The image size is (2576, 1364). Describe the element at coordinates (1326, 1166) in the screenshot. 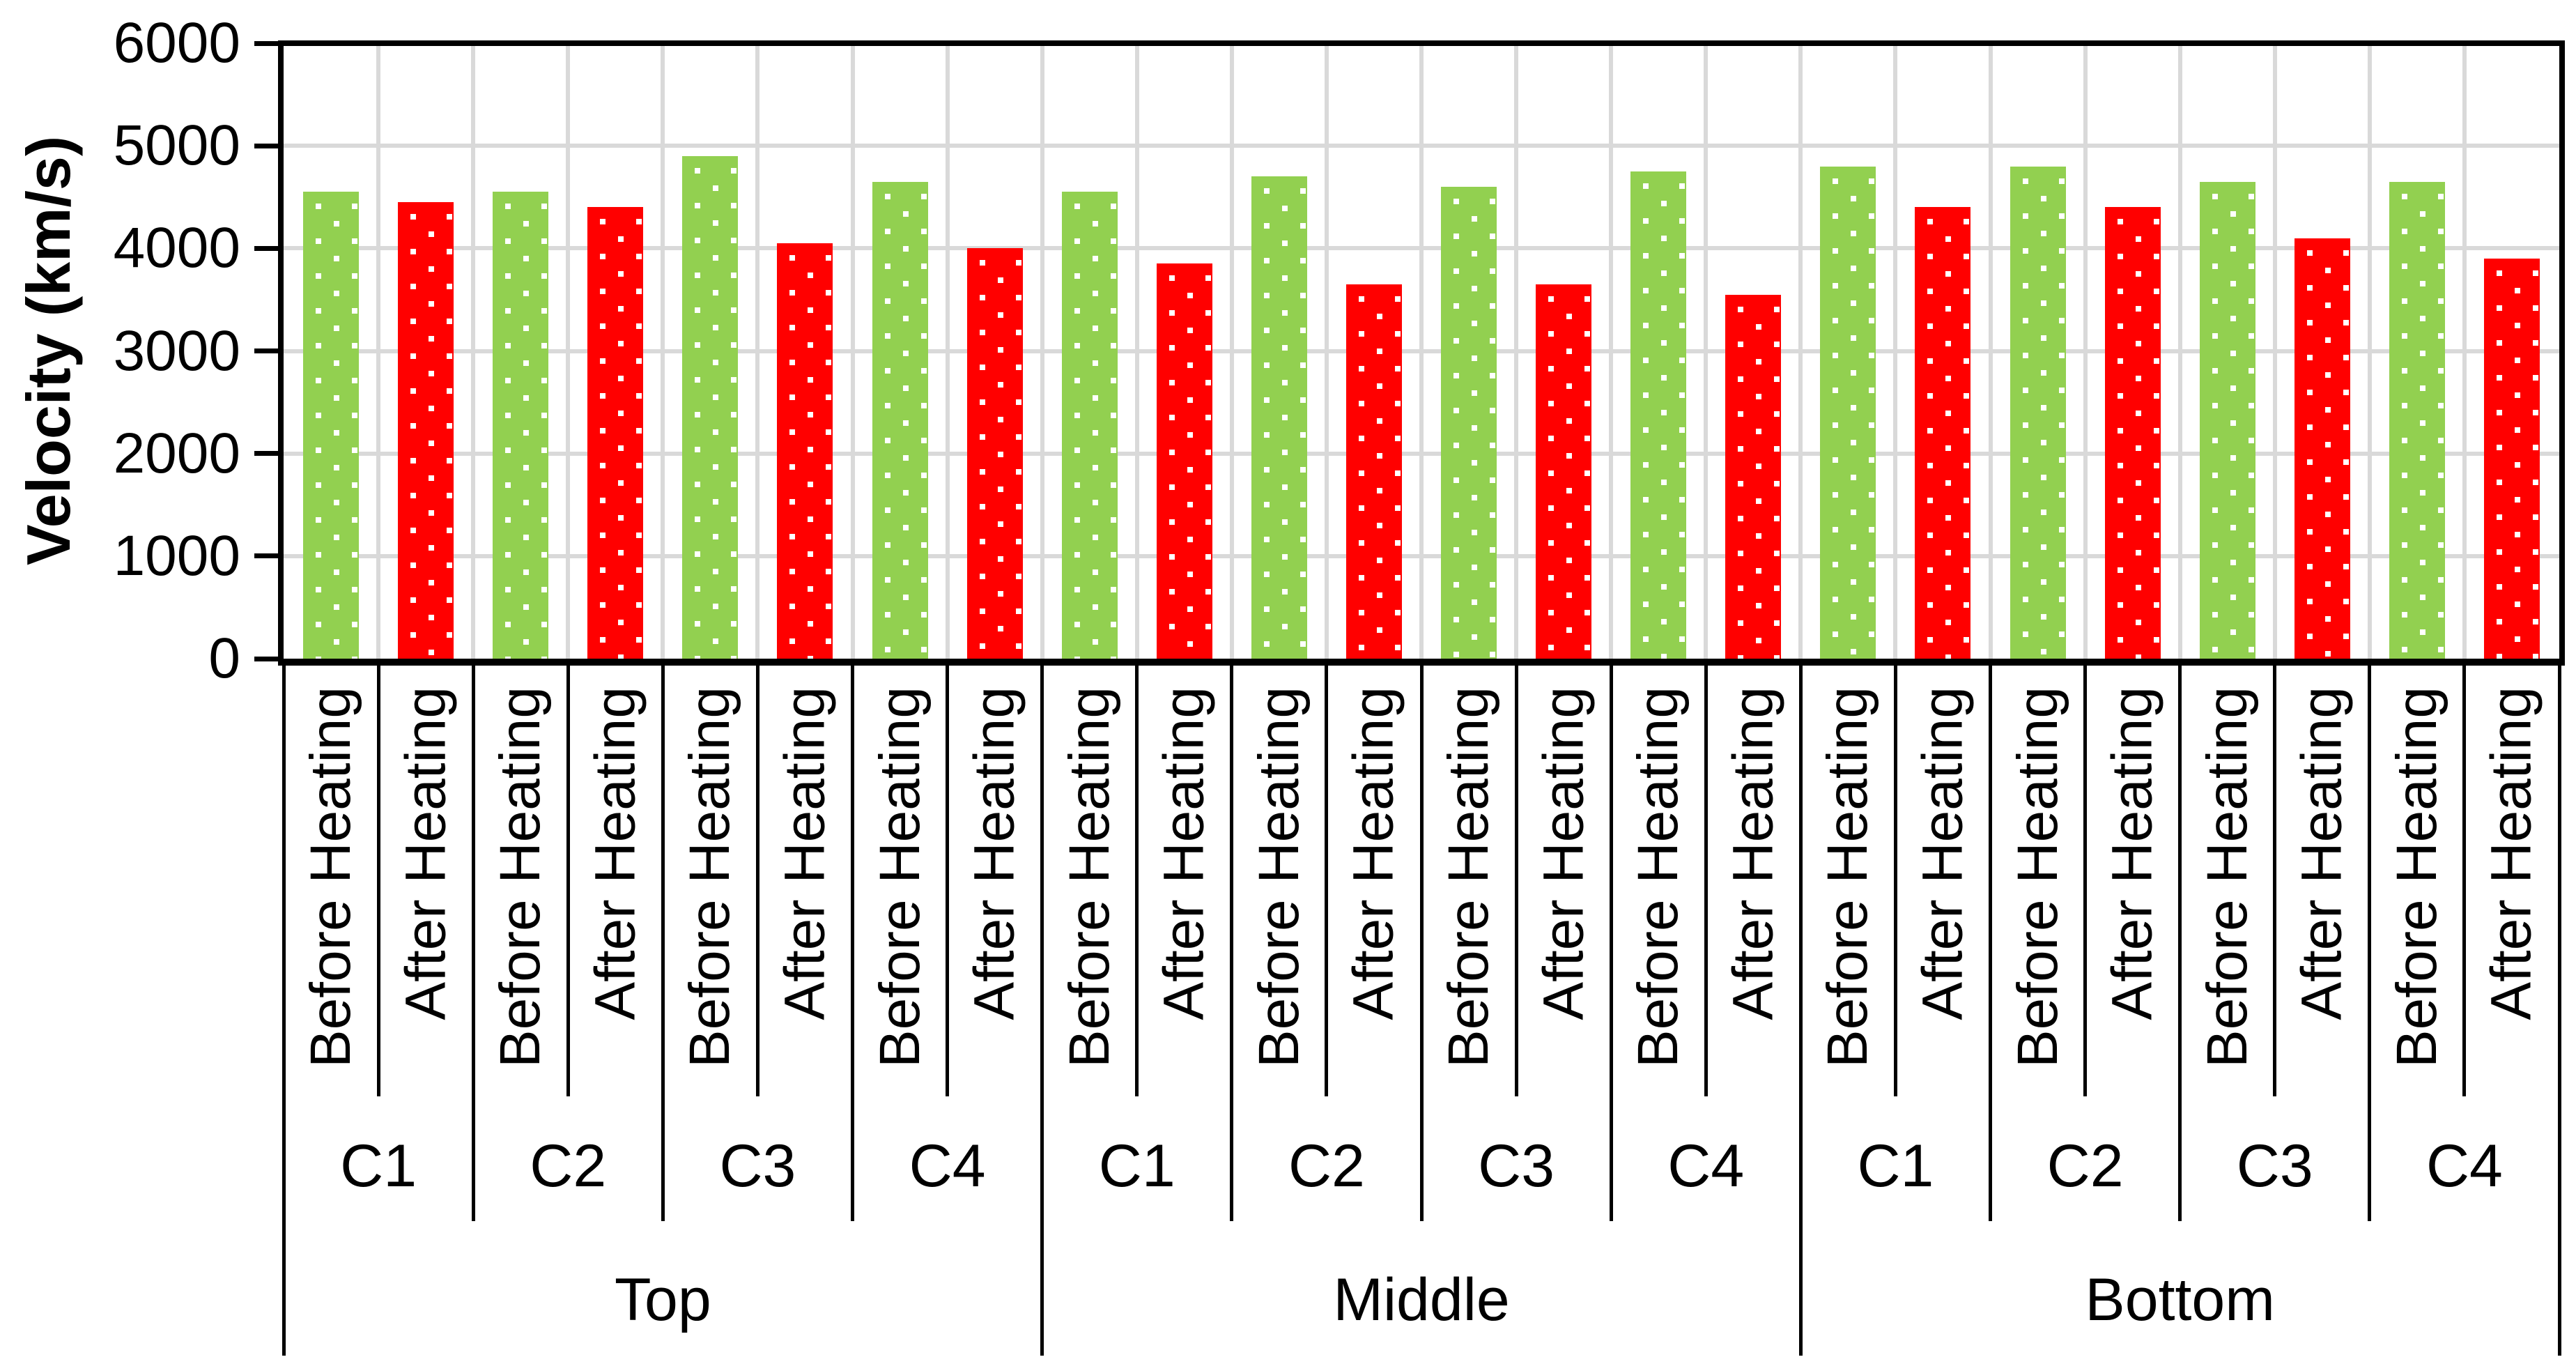

I see `condition-label: C2` at that location.